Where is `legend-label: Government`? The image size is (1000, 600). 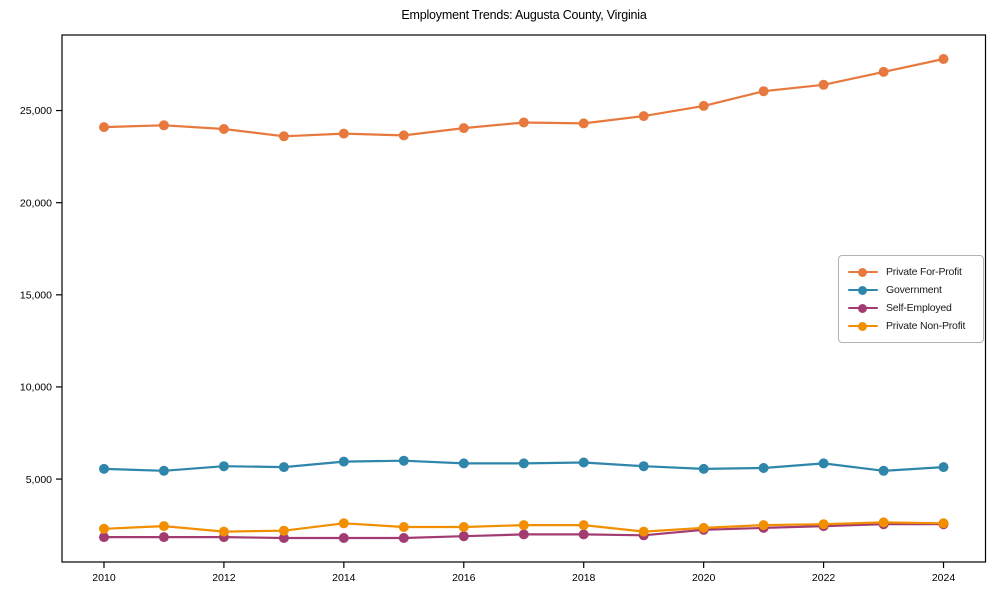 legend-label: Government is located at coordinates (914, 290).